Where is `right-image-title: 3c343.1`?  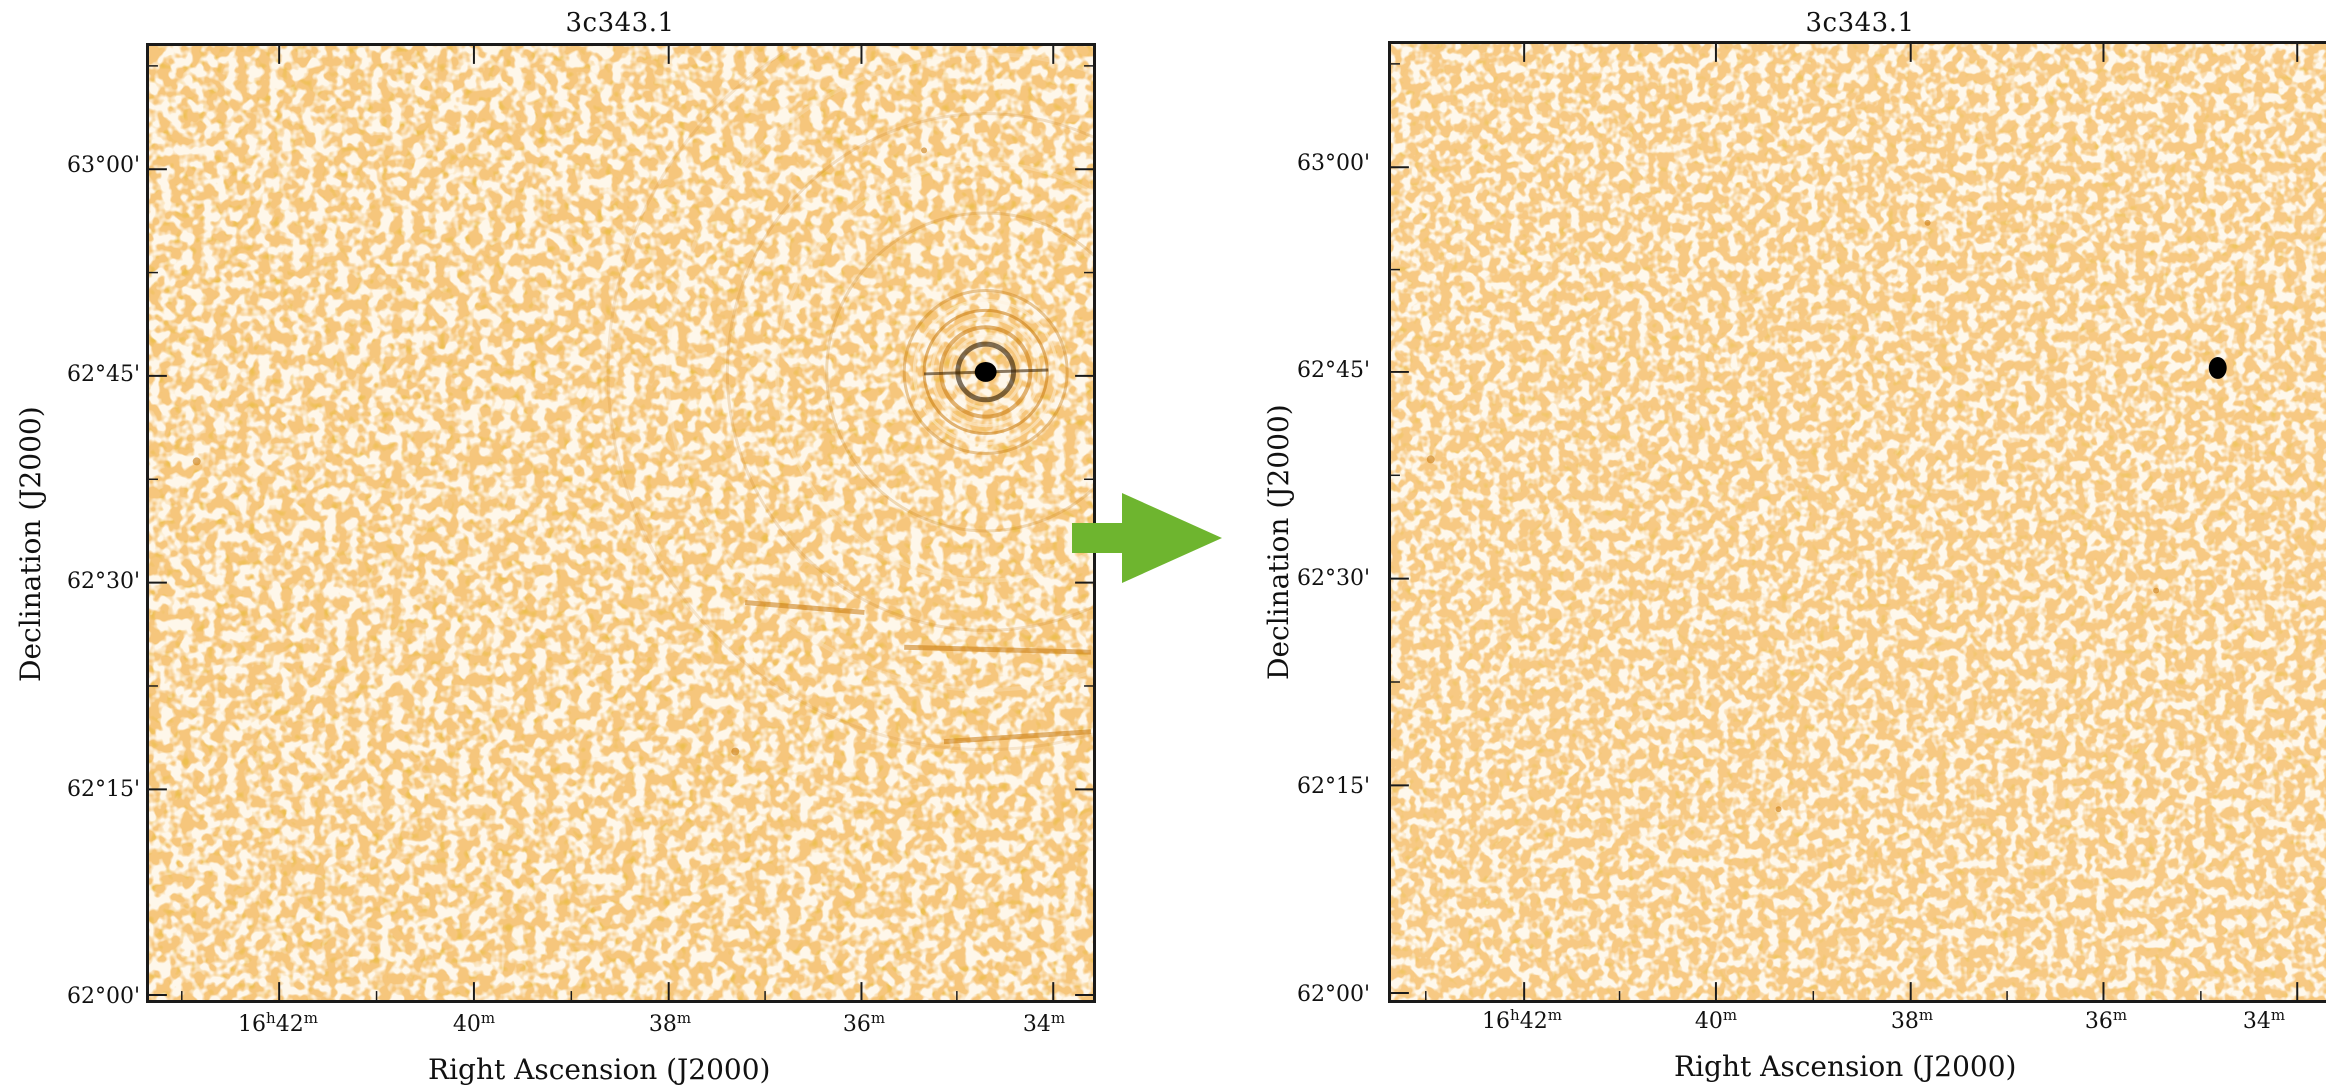 right-image-title: 3c343.1 is located at coordinates (1860, 23).